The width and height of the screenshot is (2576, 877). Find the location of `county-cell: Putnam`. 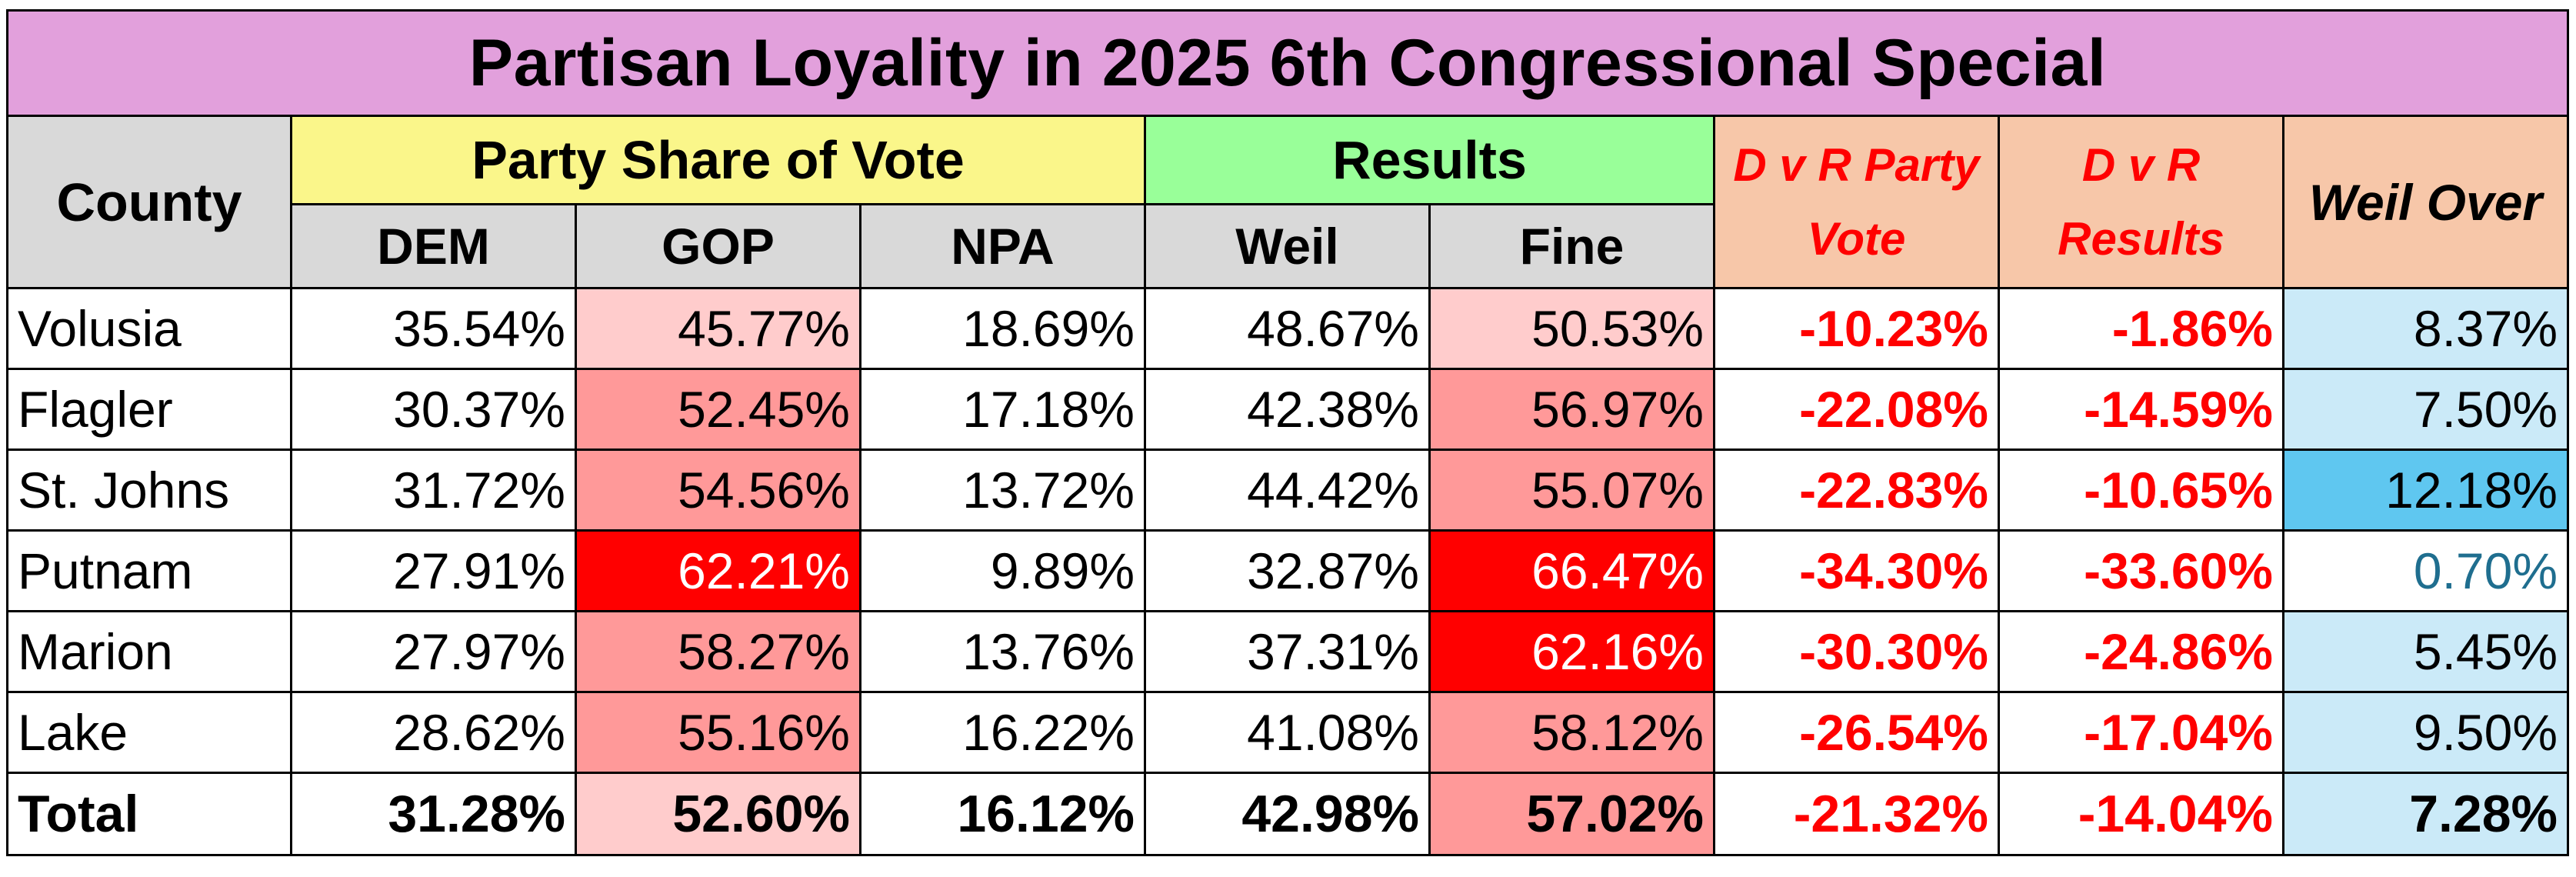

county-cell: Putnam is located at coordinates (149, 570).